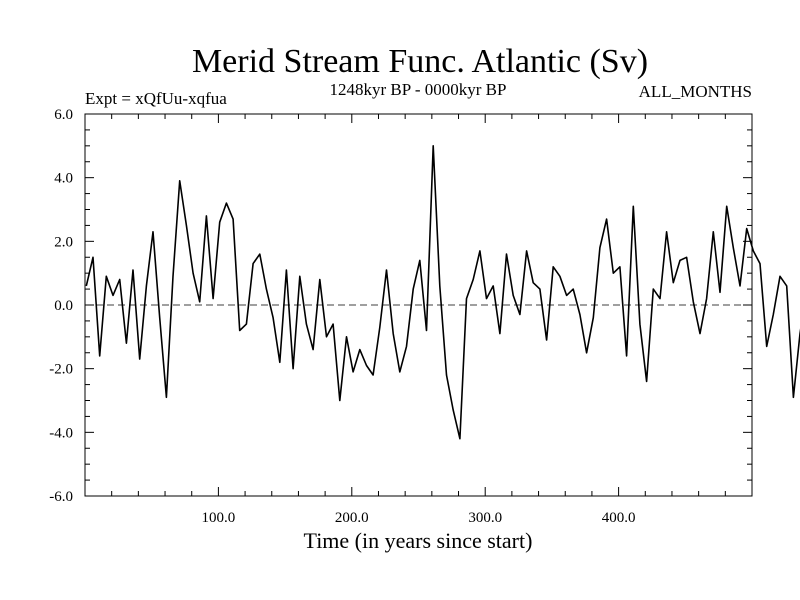 The width and height of the screenshot is (800, 600). Describe the element at coordinates (156, 98) in the screenshot. I see `experiment-label: Expt = xQfUu-xqfua` at that location.